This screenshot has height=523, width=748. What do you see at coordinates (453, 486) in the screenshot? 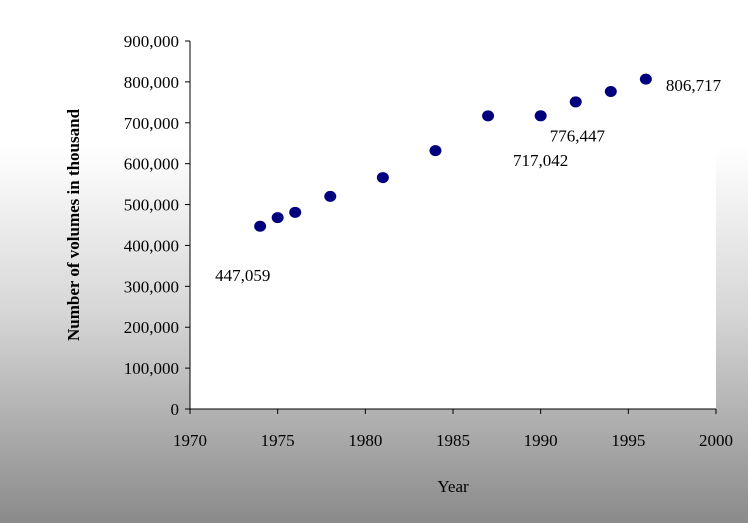
I see `x-axis-title: Year` at bounding box center [453, 486].